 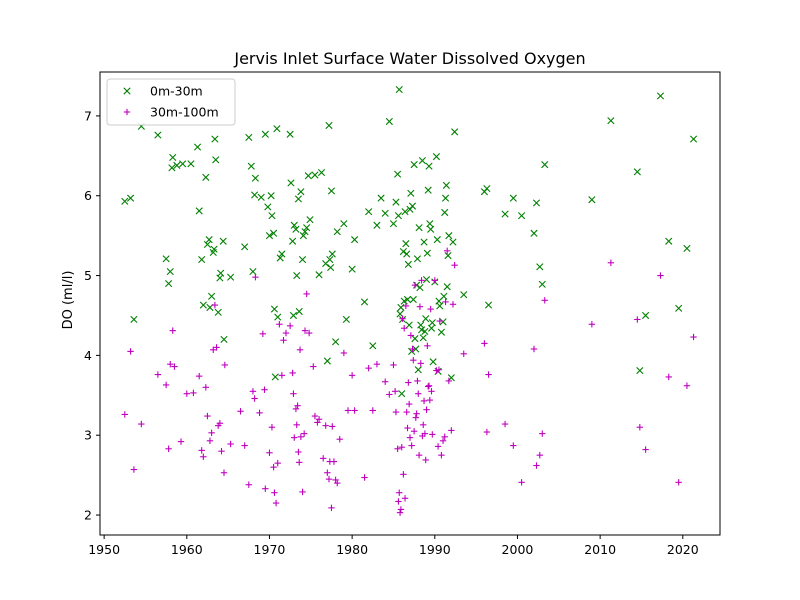 What do you see at coordinates (68, 300) in the screenshot?
I see `y-axis-label: DO (ml/l)` at bounding box center [68, 300].